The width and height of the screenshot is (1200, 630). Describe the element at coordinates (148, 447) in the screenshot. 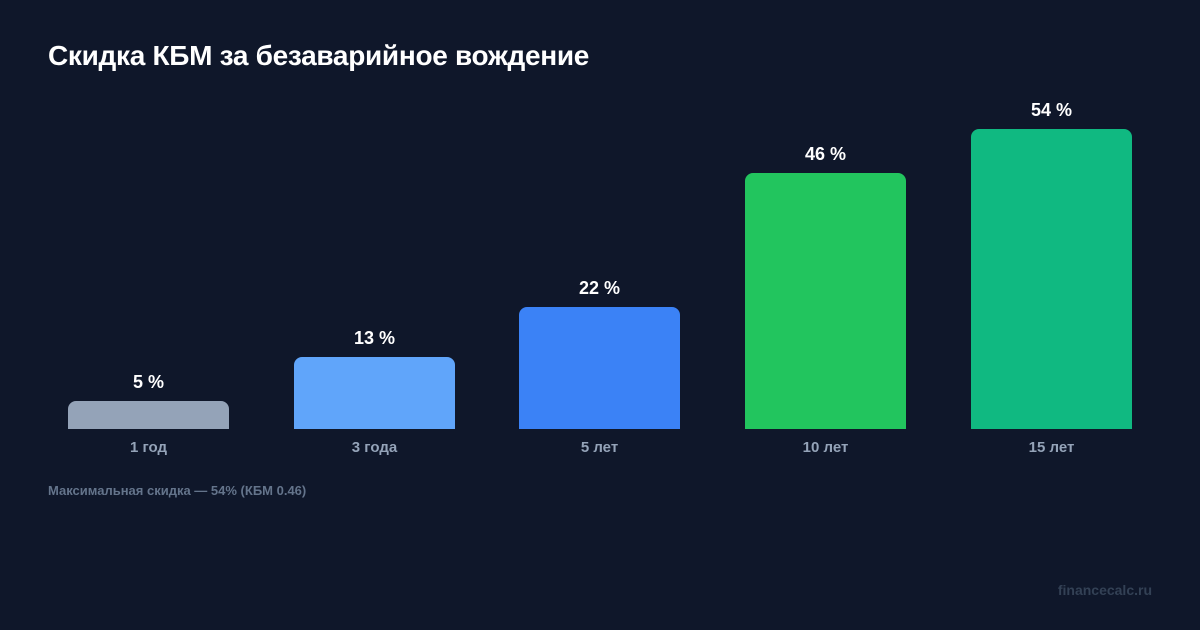

I see `category-label: 1 год` at that location.